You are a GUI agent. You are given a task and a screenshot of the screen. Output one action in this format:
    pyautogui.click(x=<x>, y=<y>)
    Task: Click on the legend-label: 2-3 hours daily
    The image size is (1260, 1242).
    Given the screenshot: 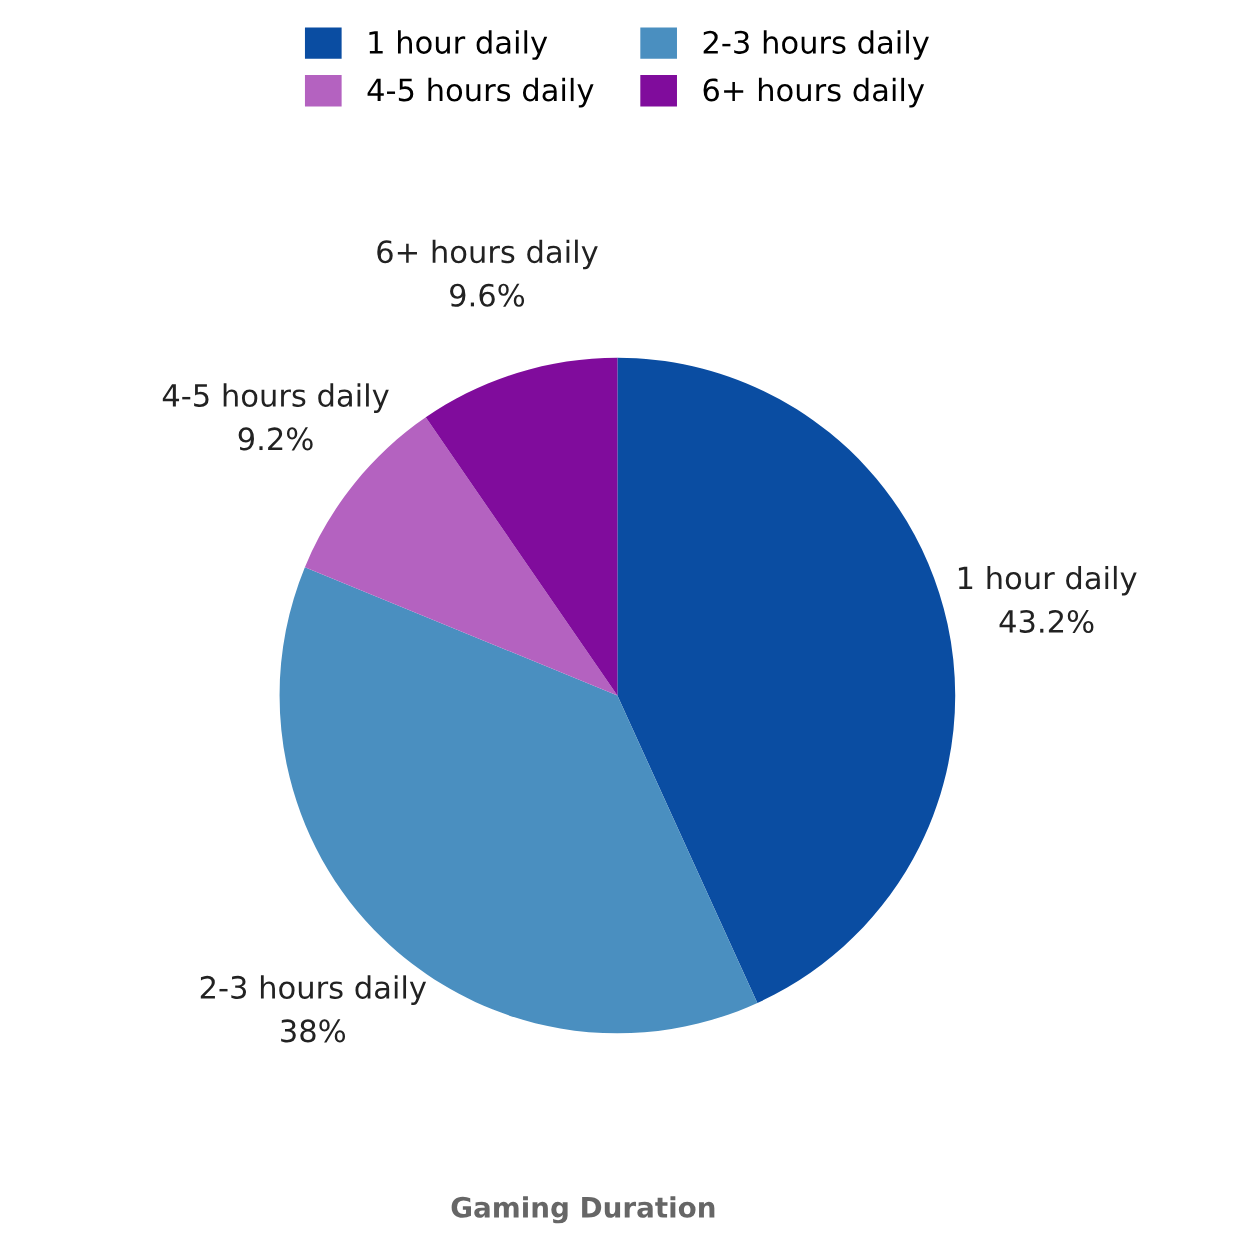 What is the action you would take?
    pyautogui.click(x=816, y=45)
    